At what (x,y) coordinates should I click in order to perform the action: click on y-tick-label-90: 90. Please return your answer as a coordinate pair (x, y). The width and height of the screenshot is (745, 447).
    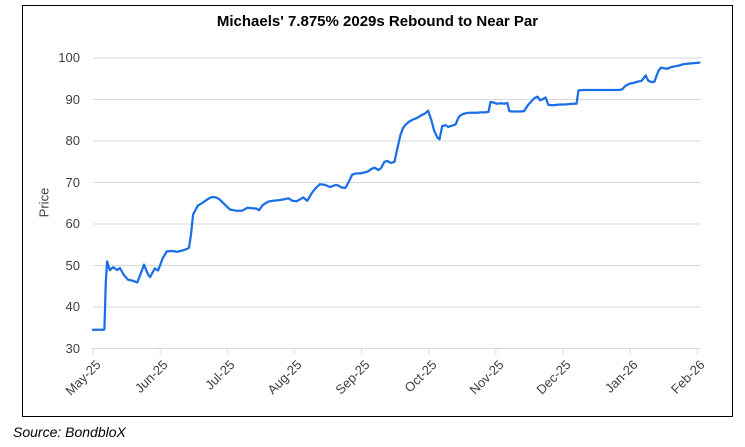
    Looking at the image, I should click on (72, 99).